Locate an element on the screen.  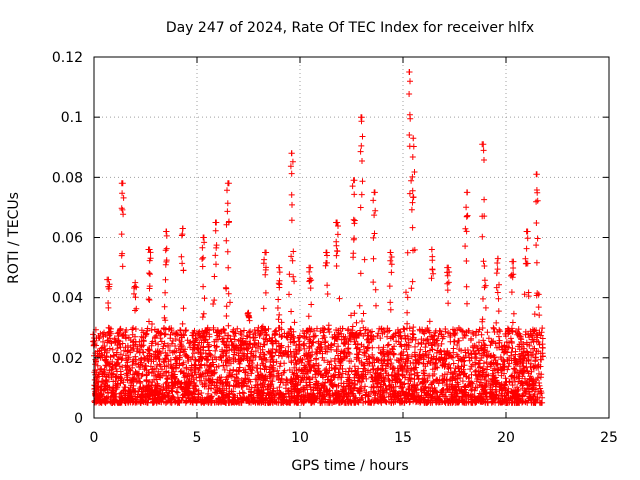
x-tick-label: 25 is located at coordinates (609, 438).